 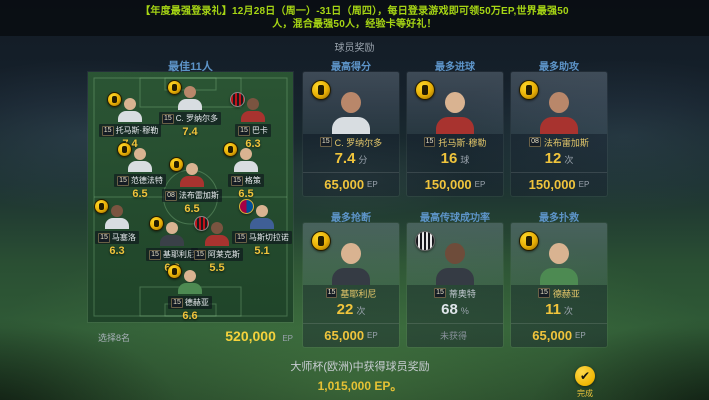 What do you see at coordinates (553, 309) in the screenshot?
I see `award-value: 11` at bounding box center [553, 309].